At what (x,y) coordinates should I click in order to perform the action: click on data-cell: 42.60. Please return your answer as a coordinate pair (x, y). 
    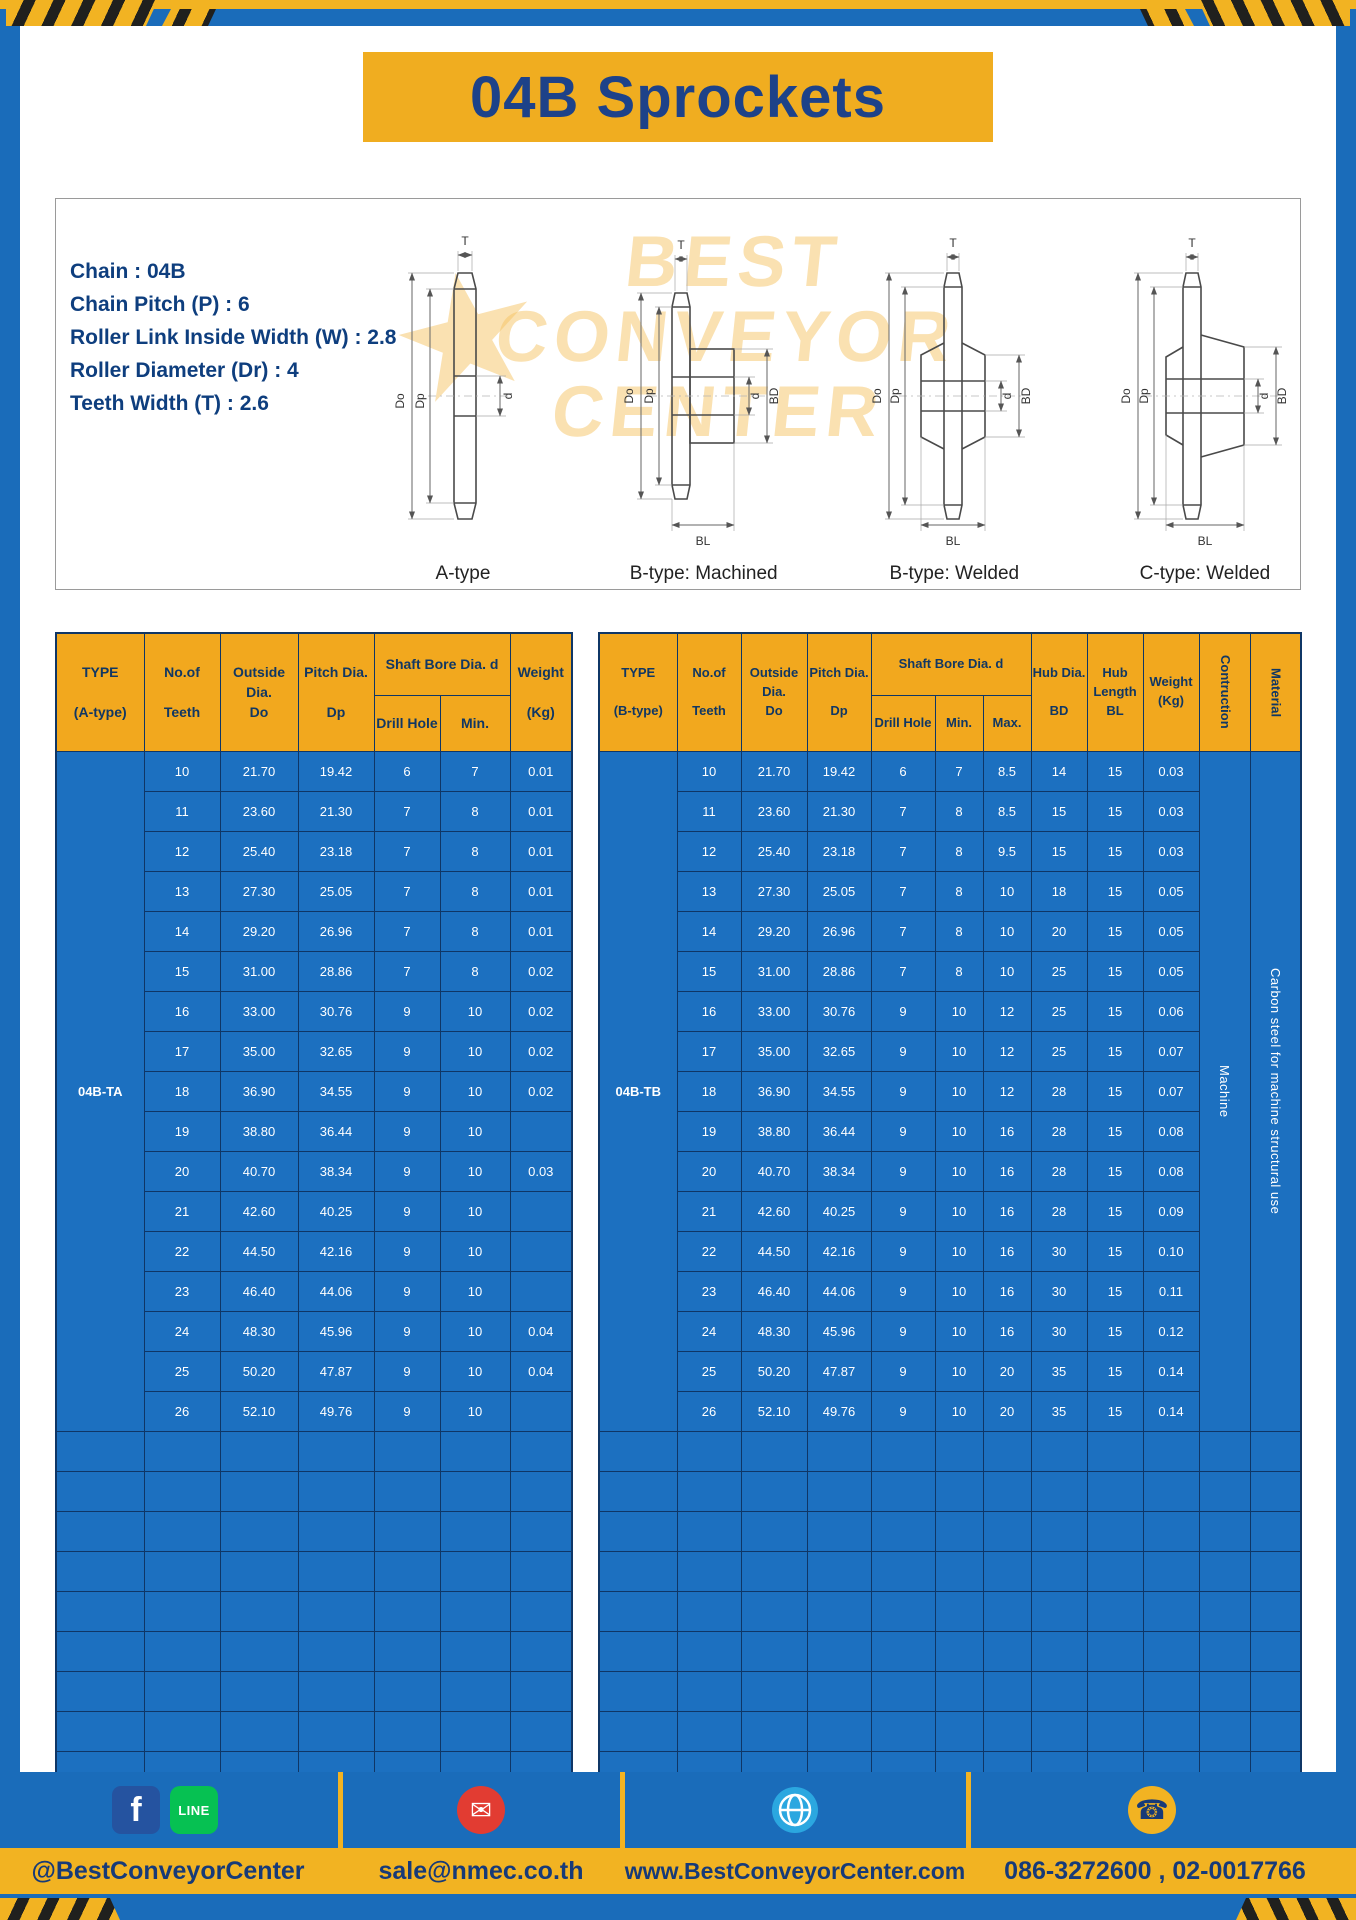
    Looking at the image, I should click on (259, 1211).